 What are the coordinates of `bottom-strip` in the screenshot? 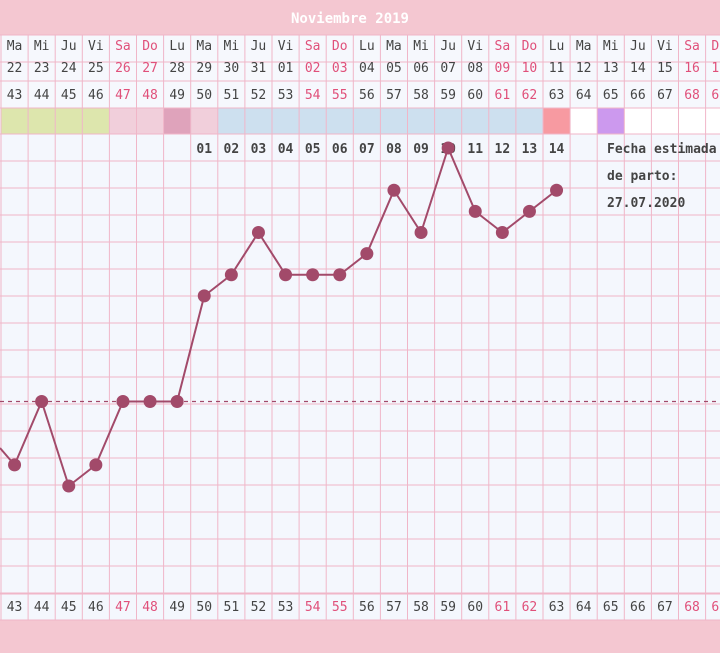 It's located at (360, 636).